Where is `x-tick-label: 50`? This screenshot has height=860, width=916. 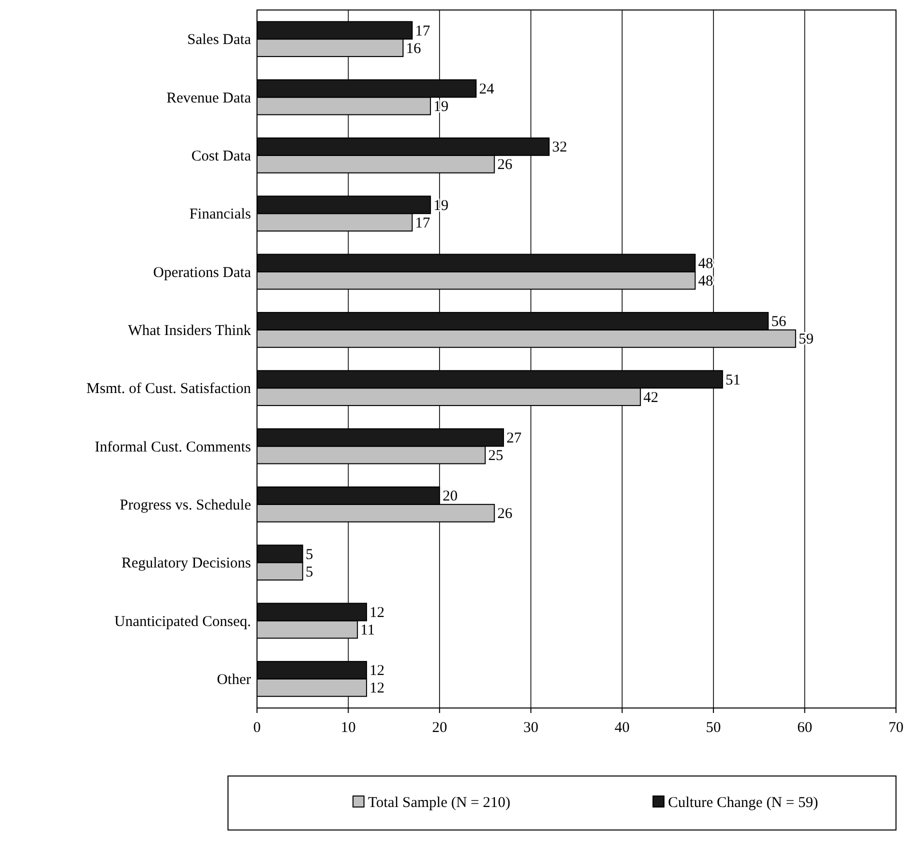 x-tick-label: 50 is located at coordinates (713, 728).